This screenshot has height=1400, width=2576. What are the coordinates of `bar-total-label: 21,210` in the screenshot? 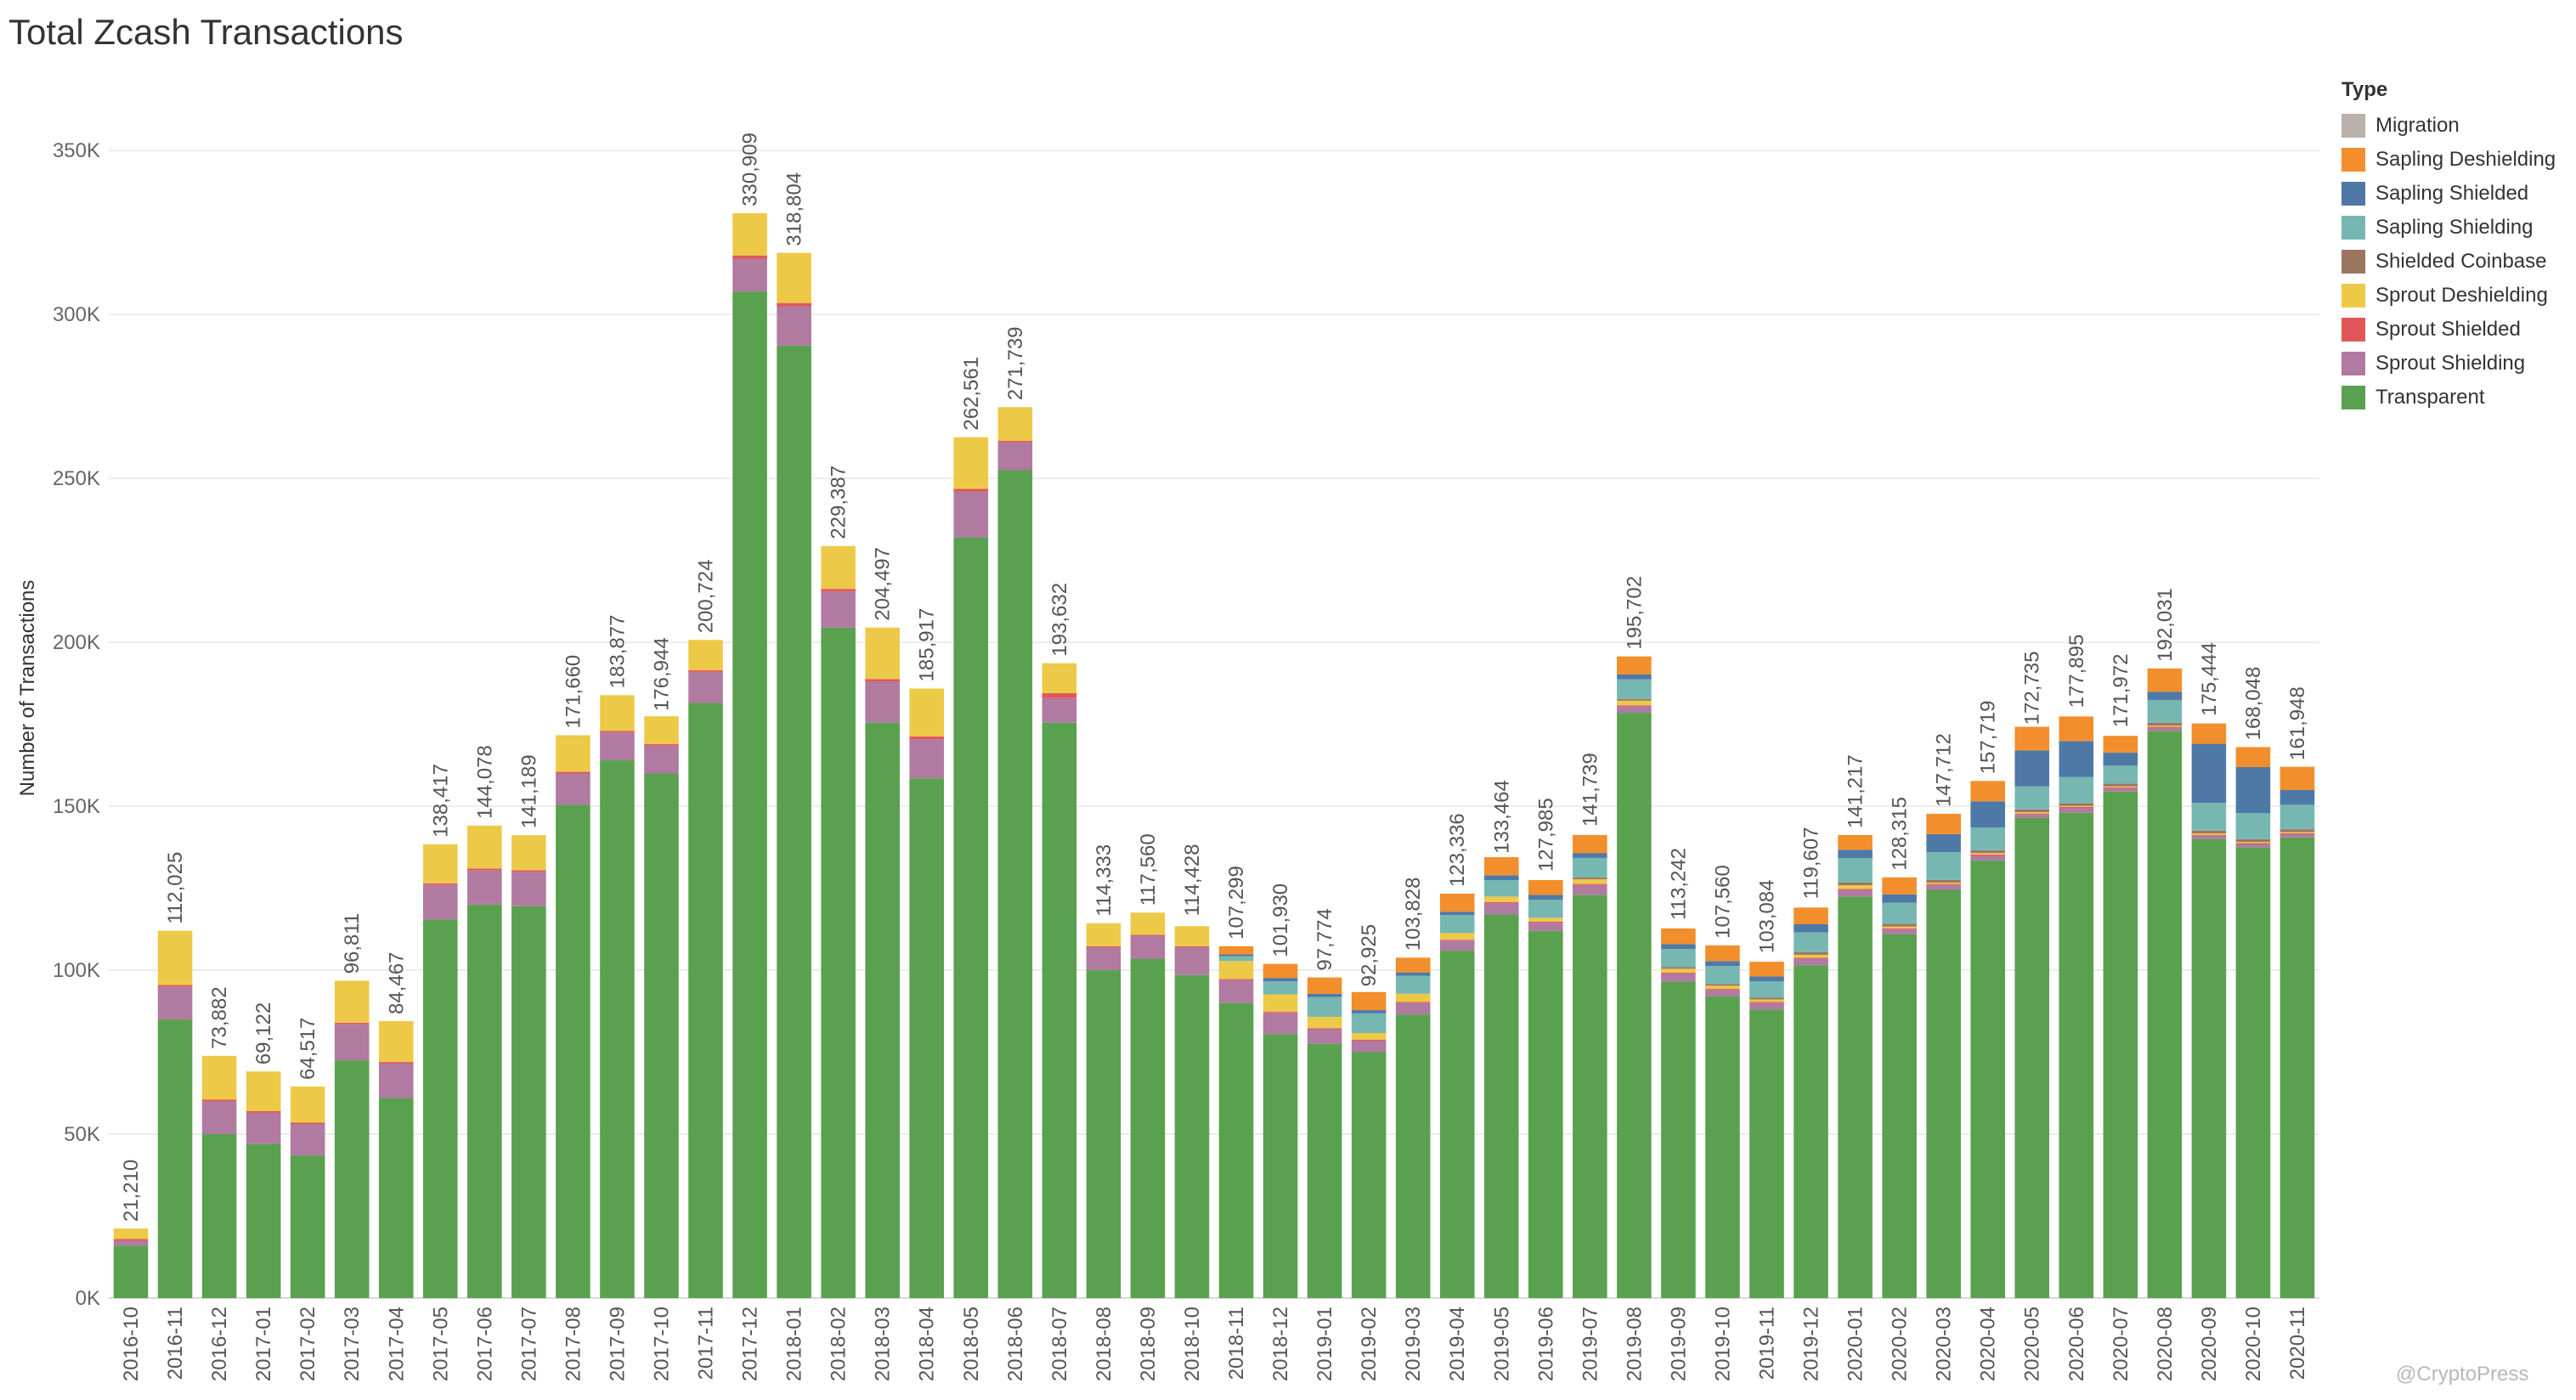 It's located at (131, 1191).